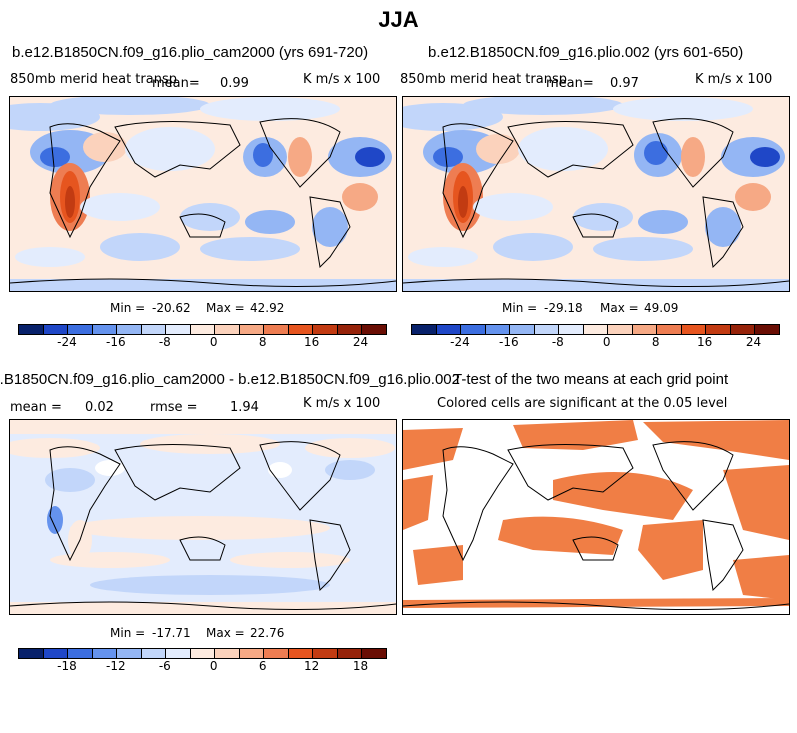  Describe the element at coordinates (171, 308) in the screenshot. I see `panel1-min-value: -20.62` at that location.